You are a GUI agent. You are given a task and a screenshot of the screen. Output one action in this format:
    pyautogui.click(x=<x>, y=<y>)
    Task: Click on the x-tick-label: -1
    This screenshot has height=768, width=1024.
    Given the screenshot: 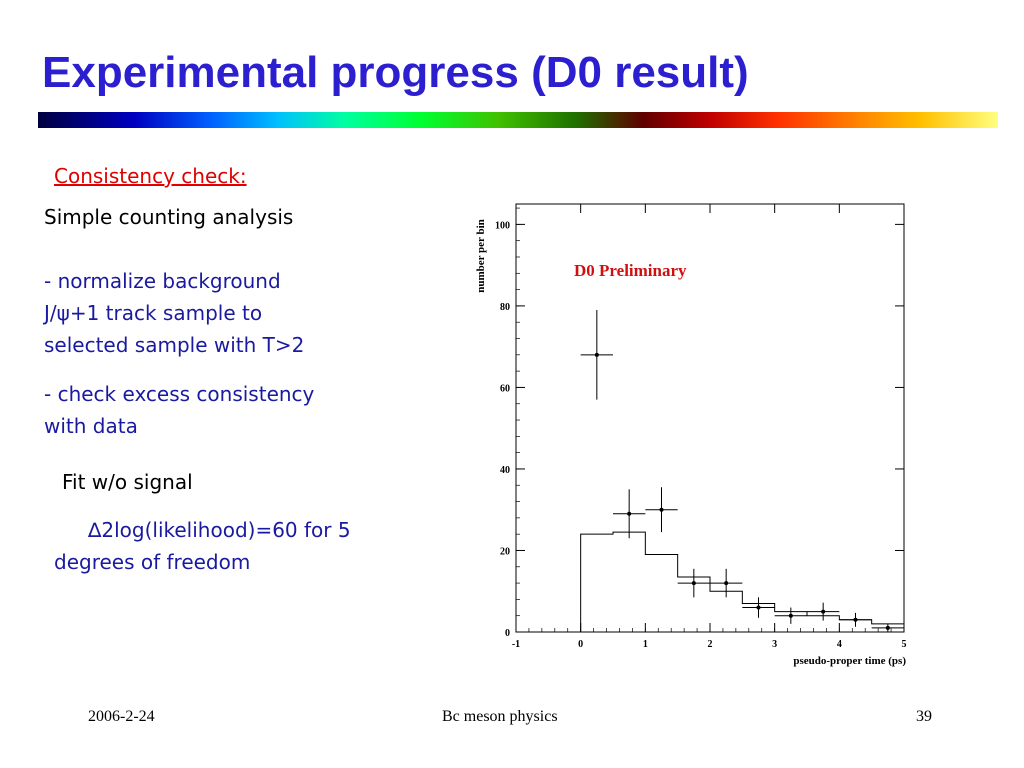 What is the action you would take?
    pyautogui.click(x=516, y=644)
    